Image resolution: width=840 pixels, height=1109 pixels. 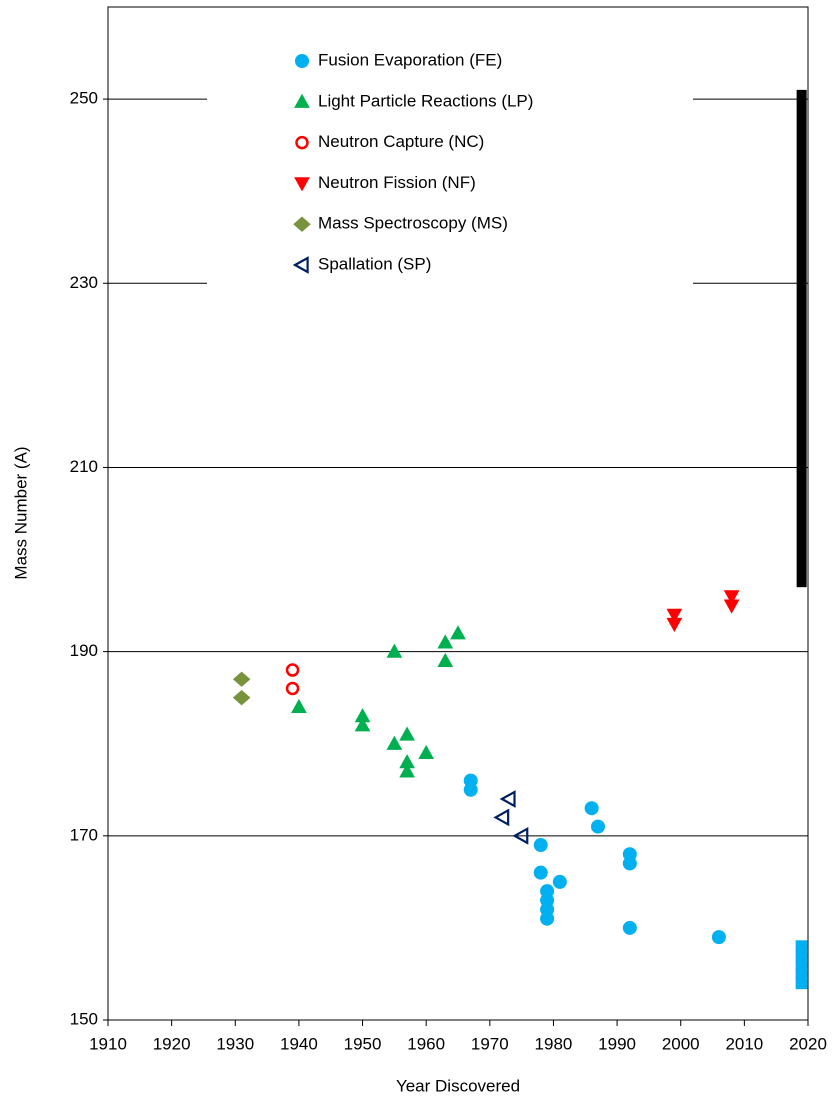 What do you see at coordinates (410, 59) in the screenshot?
I see `legend-label: Fusion Evaporation (FE)` at bounding box center [410, 59].